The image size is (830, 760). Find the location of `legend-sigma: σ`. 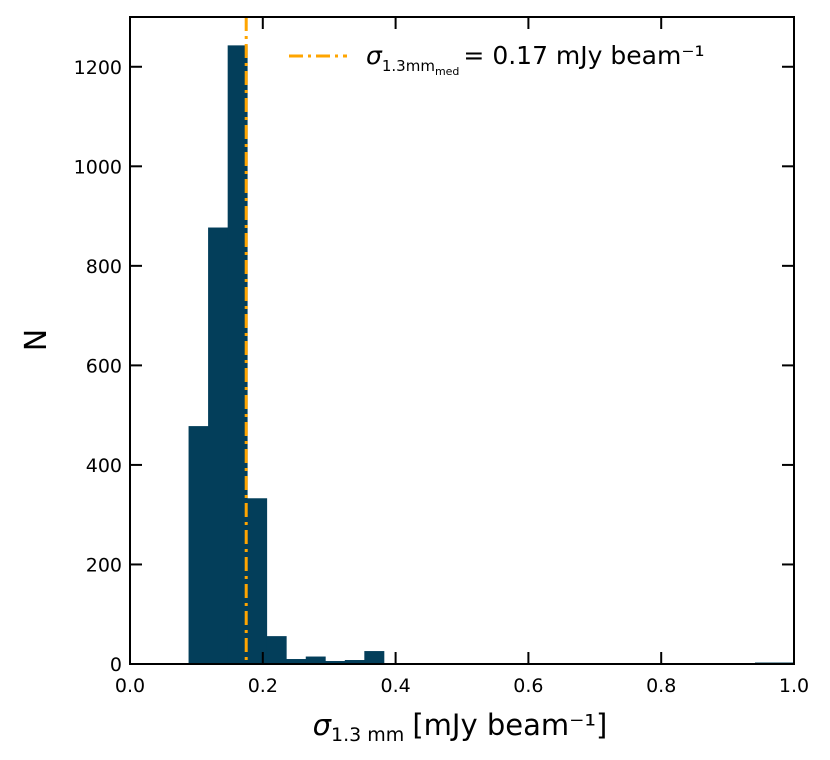

legend-sigma: σ is located at coordinates (374, 55).